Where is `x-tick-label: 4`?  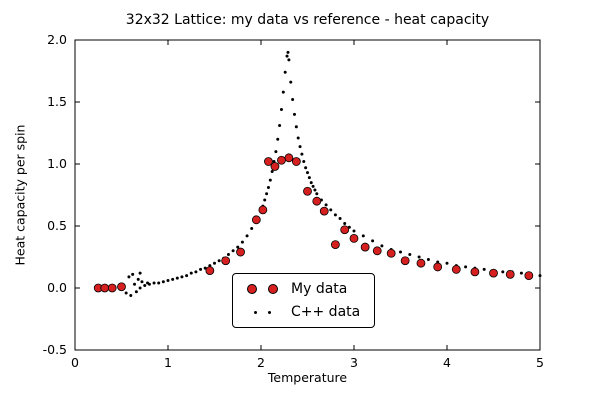
x-tick-label: 4 is located at coordinates (447, 362).